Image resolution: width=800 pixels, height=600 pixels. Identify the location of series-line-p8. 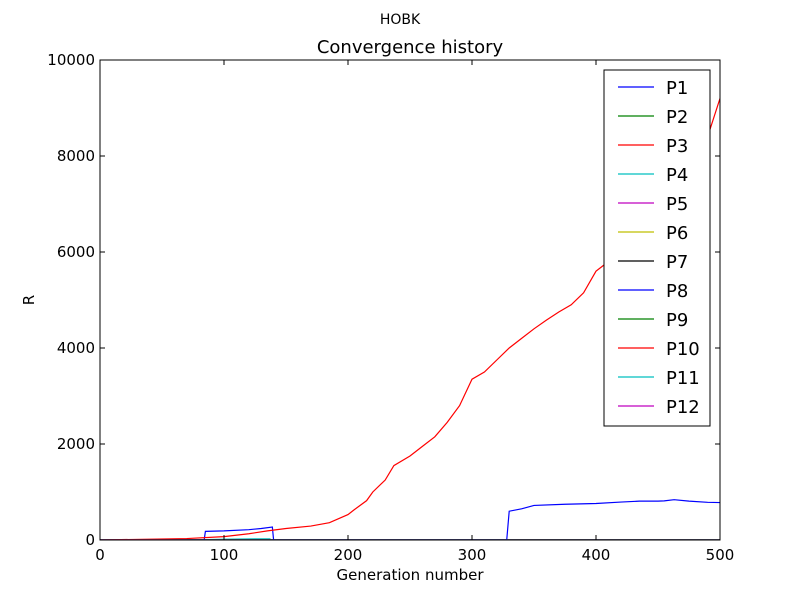
(410, 519).